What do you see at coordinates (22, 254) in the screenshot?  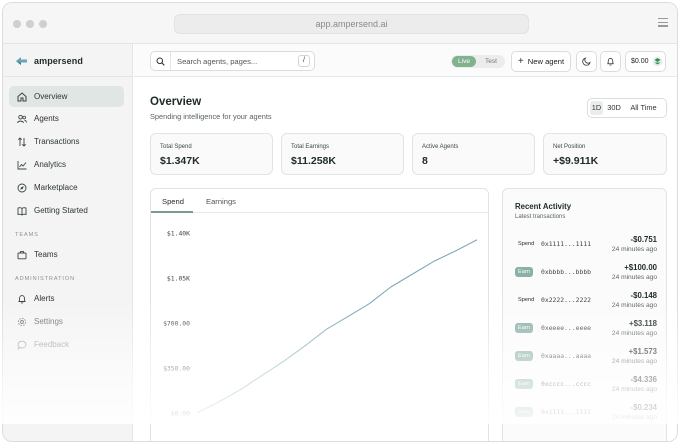 I see `briefcase-icon` at bounding box center [22, 254].